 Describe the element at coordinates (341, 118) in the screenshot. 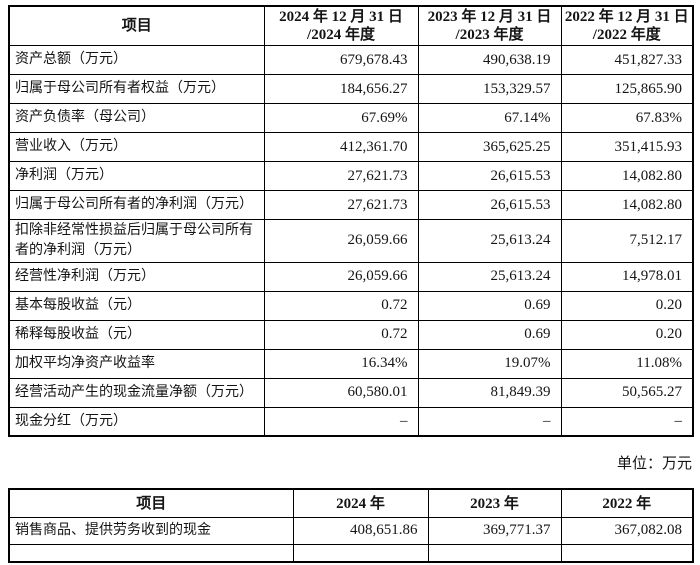

I see `value-cell: 67.69%` at that location.